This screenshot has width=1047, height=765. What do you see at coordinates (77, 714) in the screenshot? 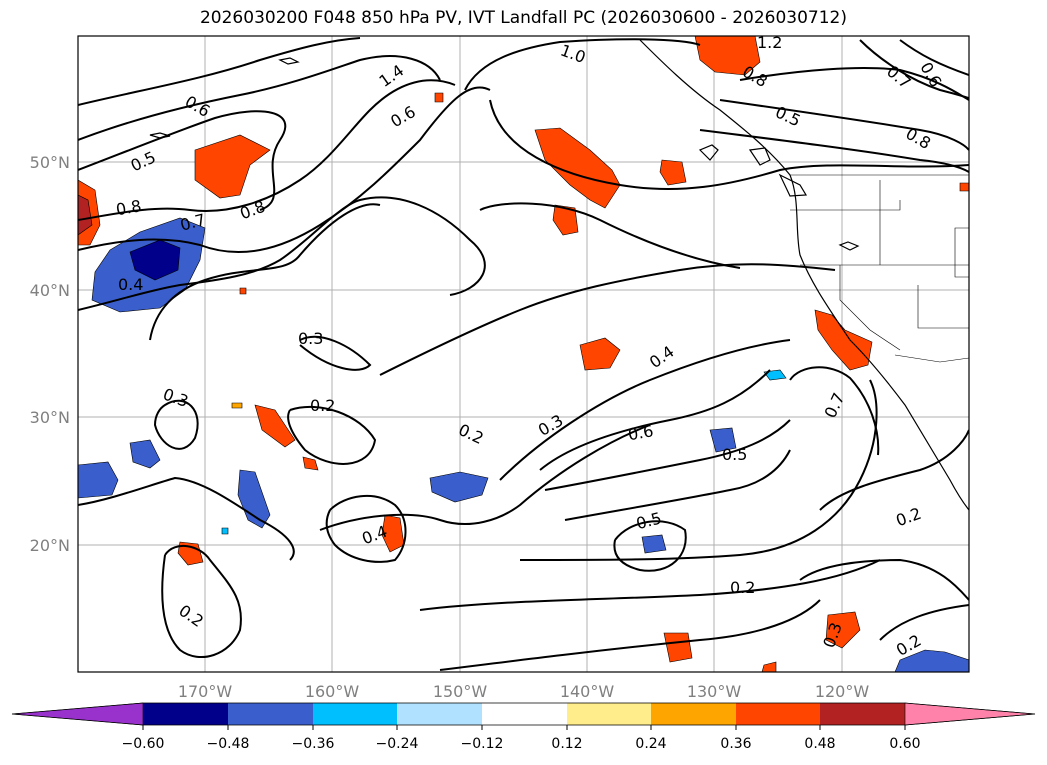
I see `colorbar-extend-min` at bounding box center [77, 714].